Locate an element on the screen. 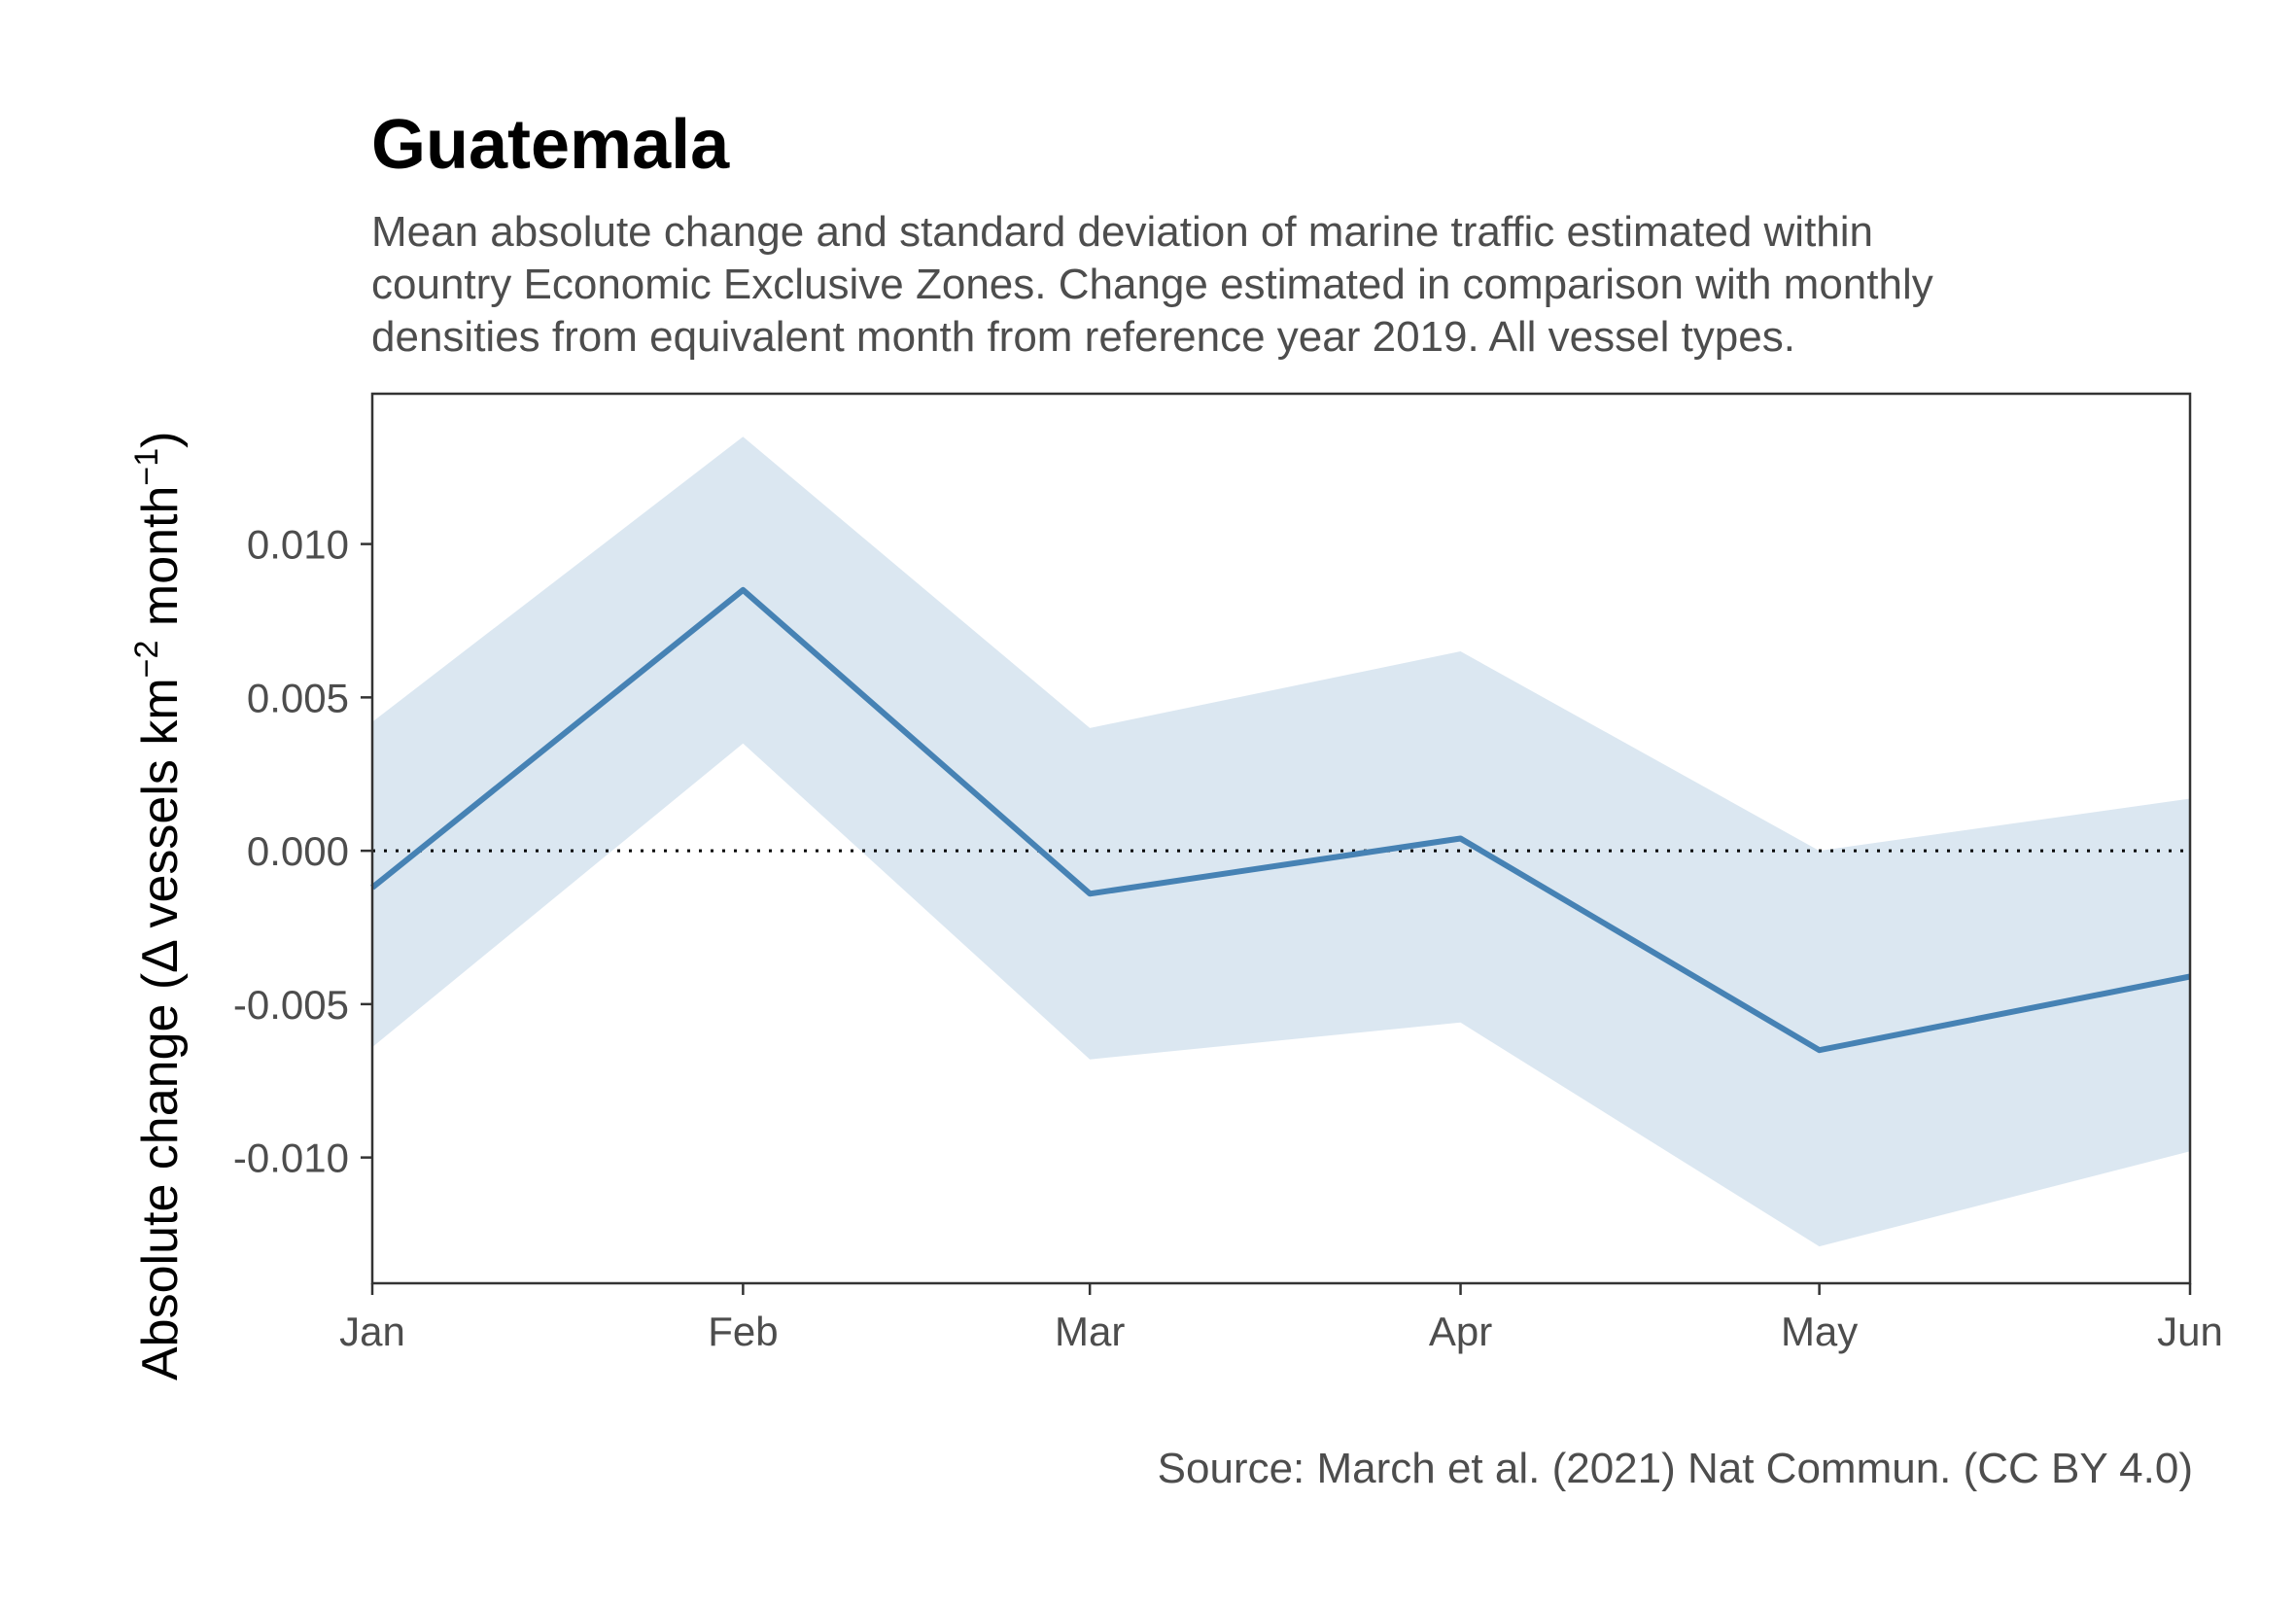 This screenshot has height=1607, width=2296. ylabel-prefix: Absolute change ( is located at coordinates (160, 1176).